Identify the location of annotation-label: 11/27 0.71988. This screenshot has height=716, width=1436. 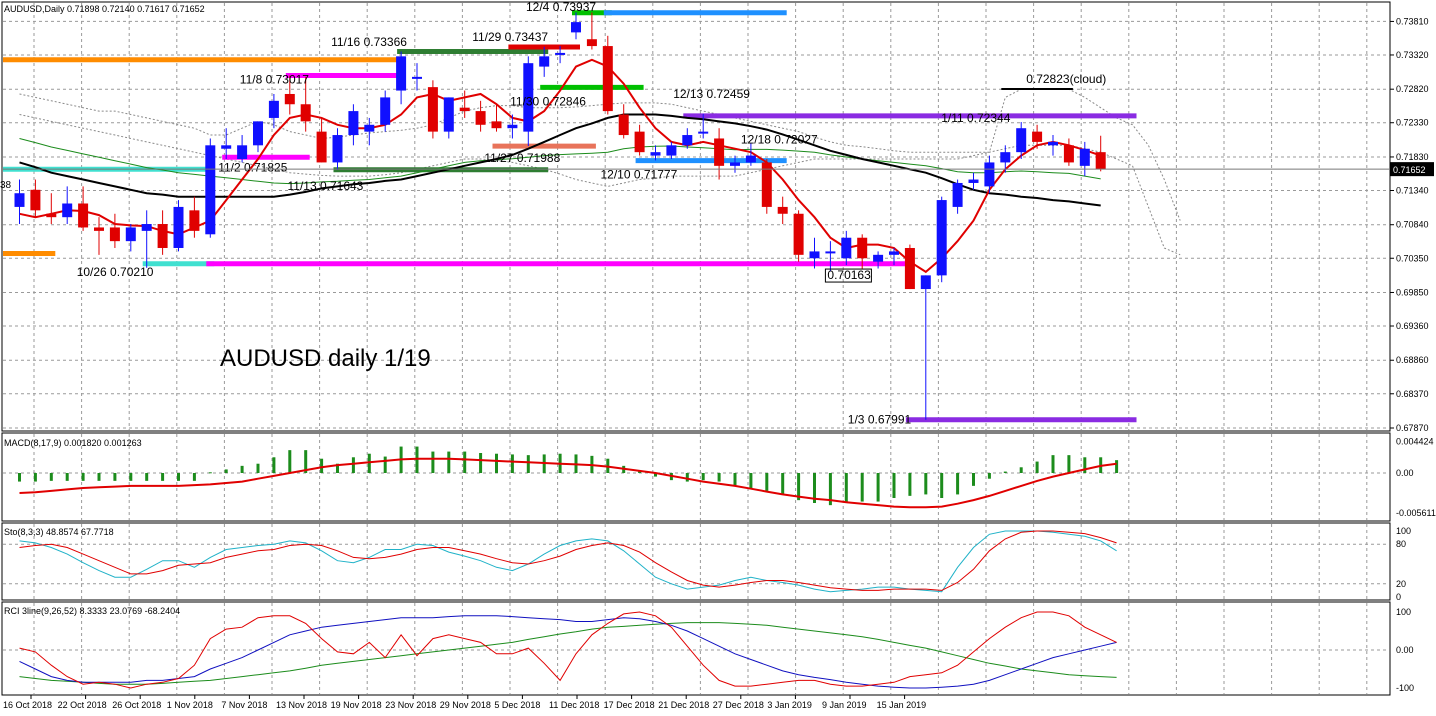
(522, 158).